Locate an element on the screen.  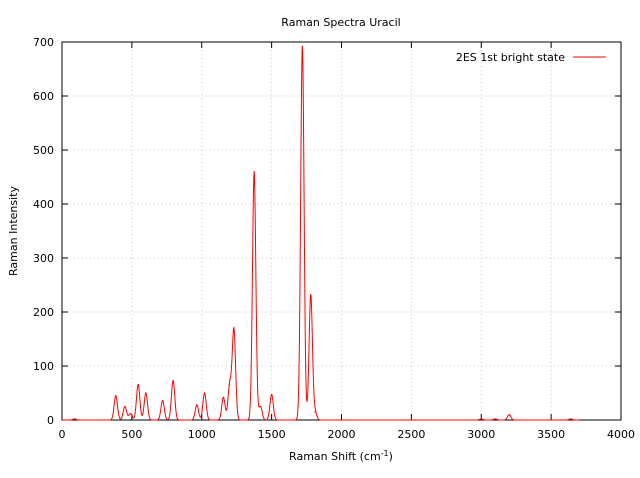
legend: 2ES 1st bright state is located at coordinates (531, 57).